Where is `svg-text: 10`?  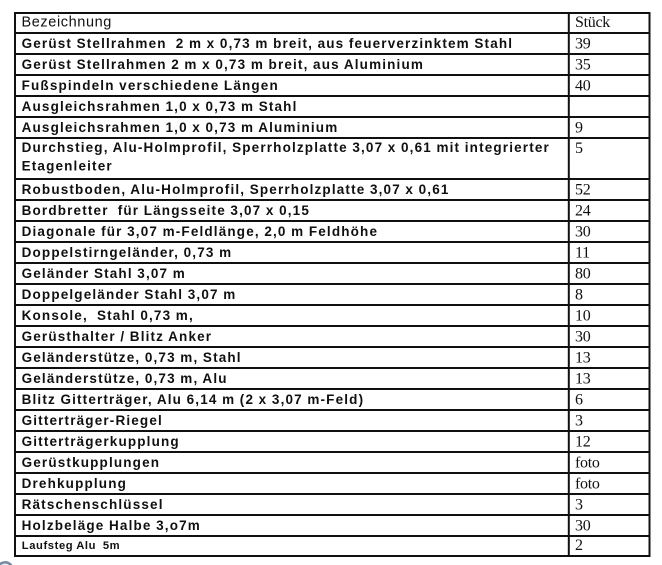 svg-text: 10 is located at coordinates (583, 316).